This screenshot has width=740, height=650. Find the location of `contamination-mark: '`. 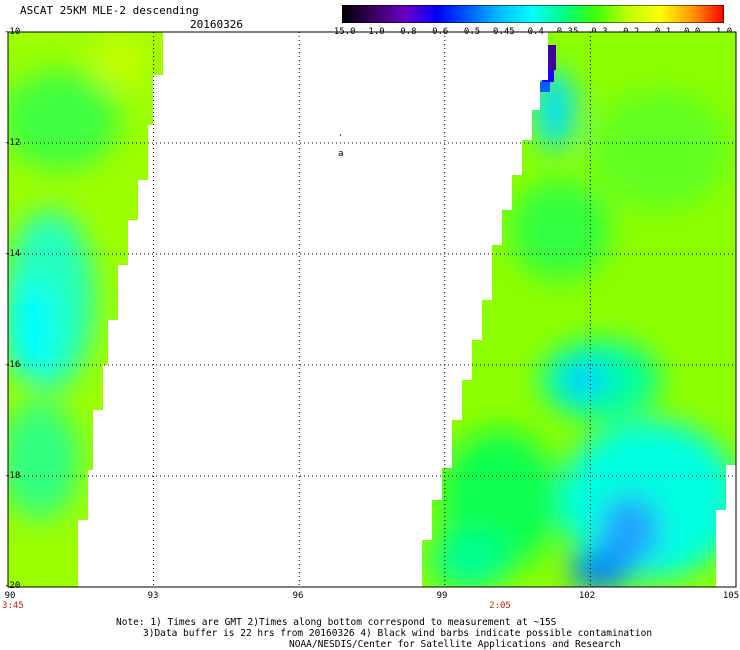

contamination-mark: ' is located at coordinates (340, 137).